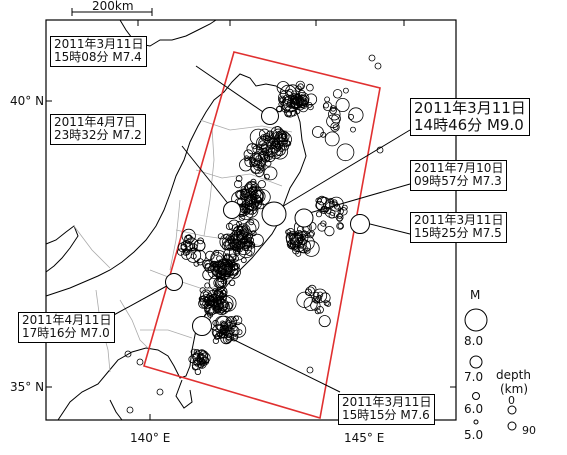 This screenshot has height=455, width=567. What do you see at coordinates (358, 199) in the screenshot?
I see `leader-line-m73` at bounding box center [358, 199].